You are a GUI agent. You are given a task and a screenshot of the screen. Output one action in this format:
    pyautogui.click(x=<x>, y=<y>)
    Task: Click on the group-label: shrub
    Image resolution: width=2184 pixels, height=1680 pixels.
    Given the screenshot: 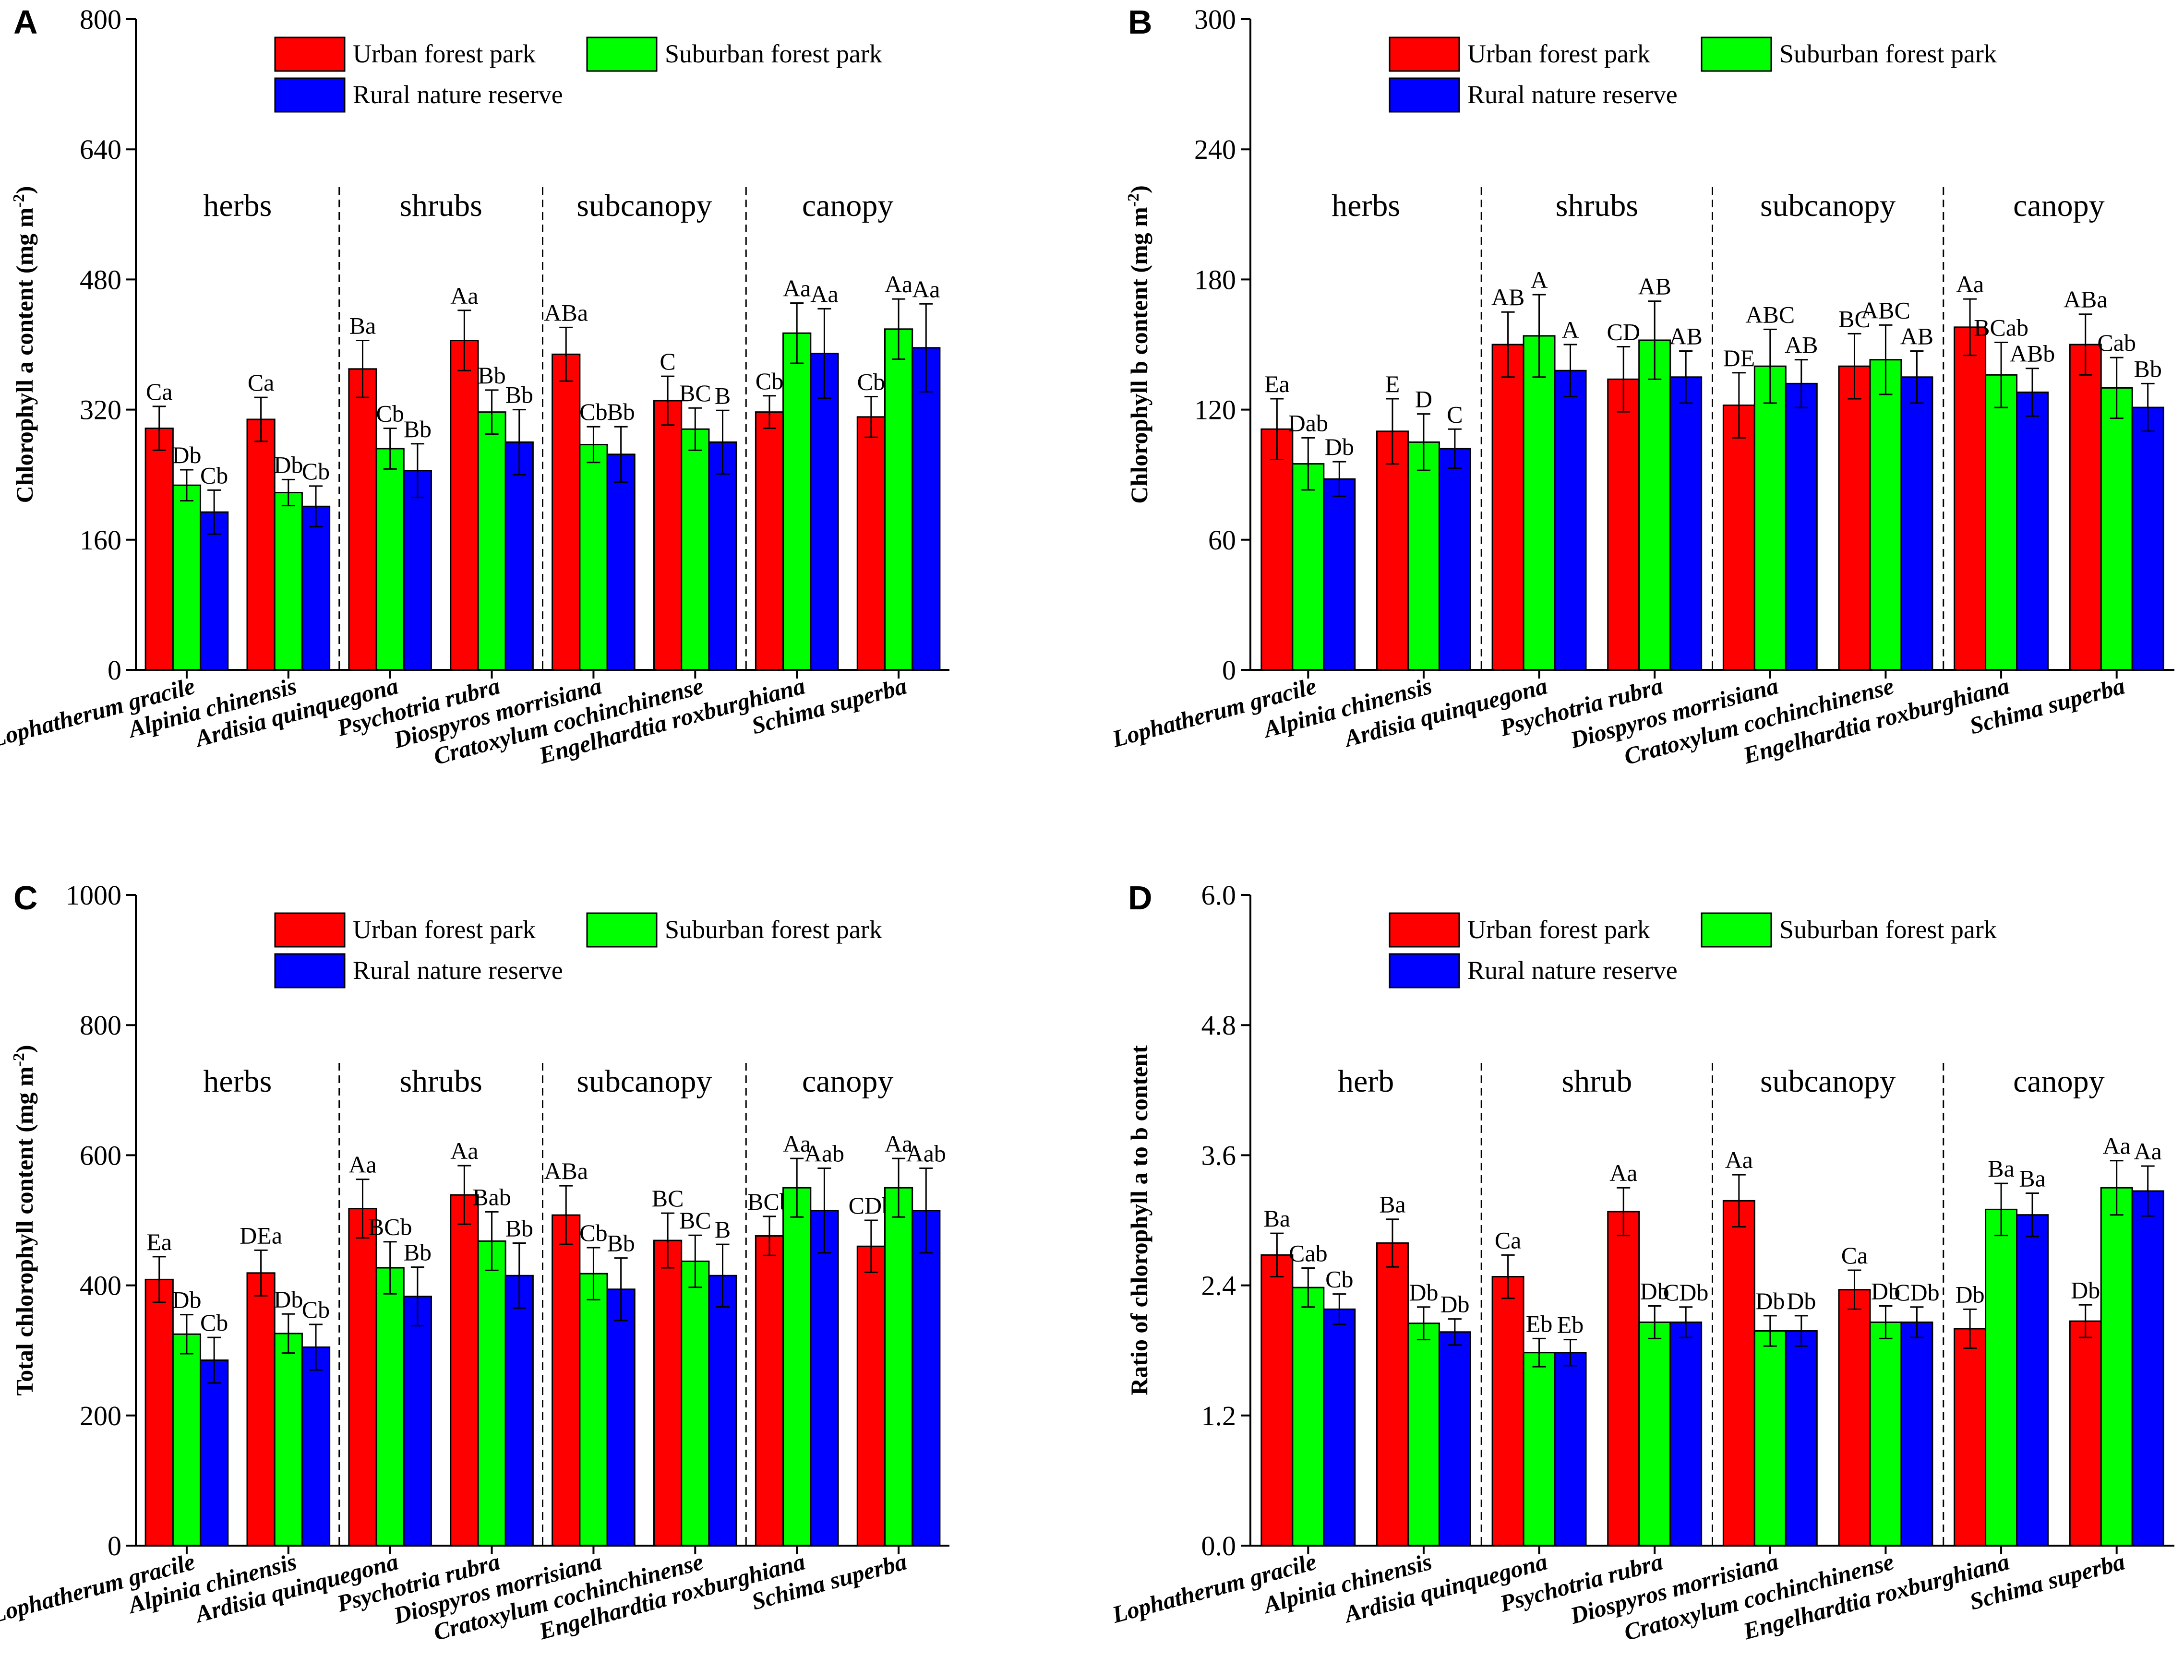 What is the action you would take?
    pyautogui.click(x=1597, y=1081)
    